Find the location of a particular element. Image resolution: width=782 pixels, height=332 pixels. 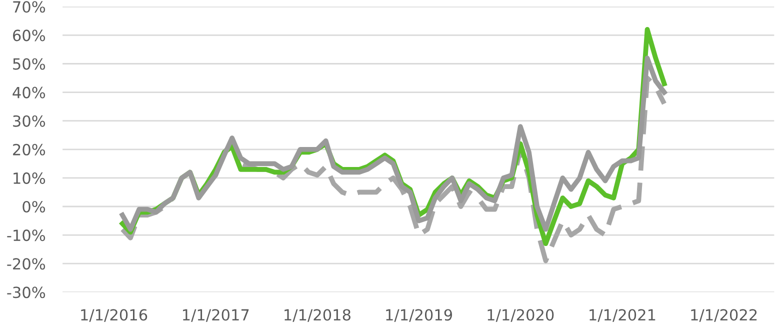

x-tick-label: 1/1/2019 is located at coordinates (419, 315).